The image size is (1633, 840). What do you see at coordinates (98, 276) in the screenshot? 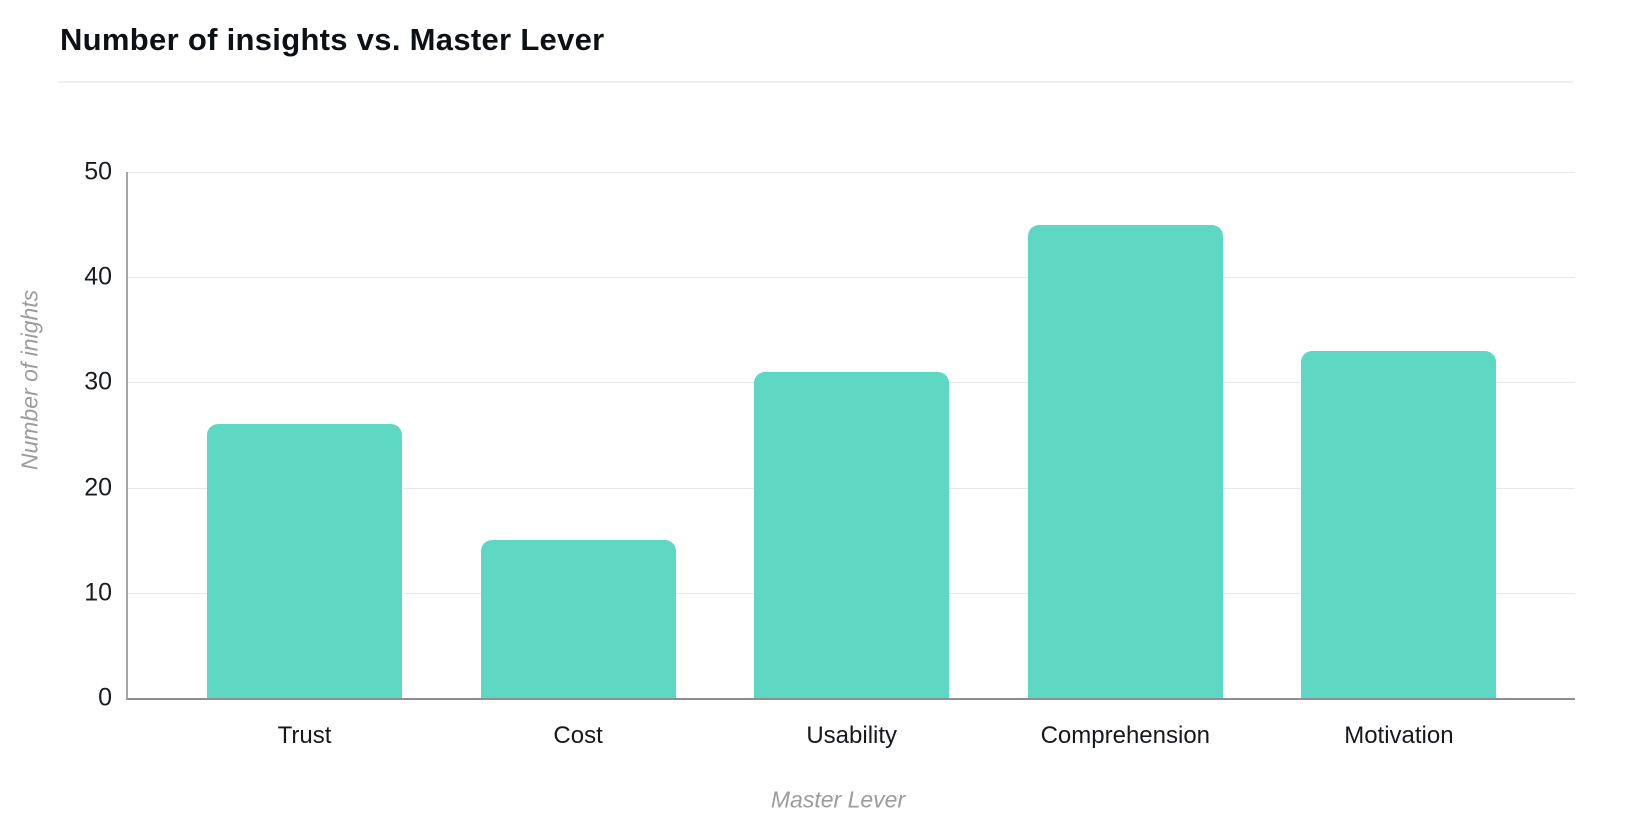
I see `y-tick-label-40: 40` at bounding box center [98, 276].